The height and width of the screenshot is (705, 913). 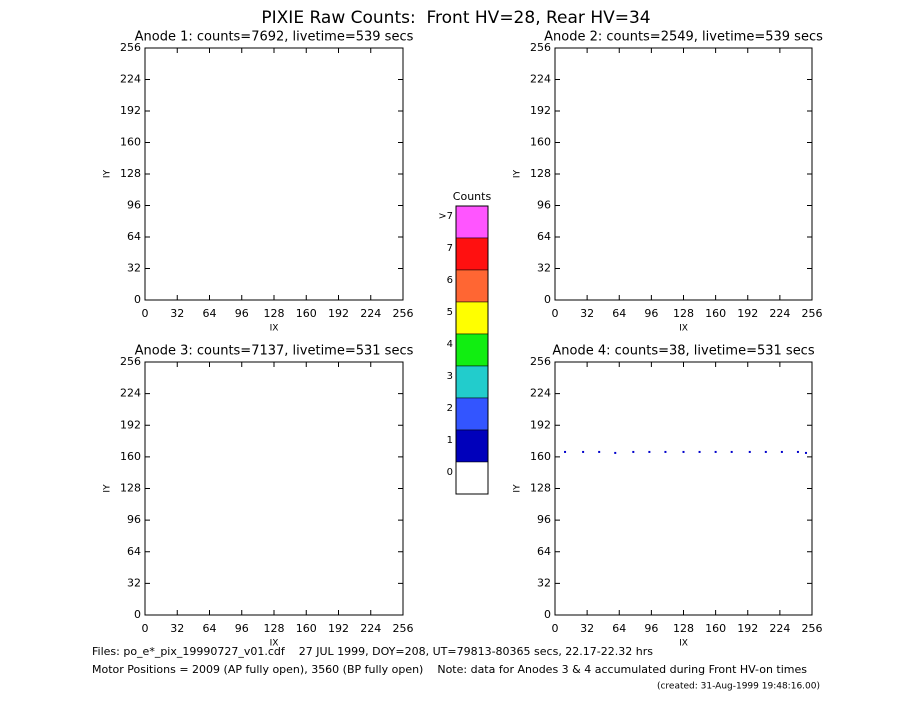 What do you see at coordinates (472, 196) in the screenshot?
I see `colorbar-title: Counts` at bounding box center [472, 196].